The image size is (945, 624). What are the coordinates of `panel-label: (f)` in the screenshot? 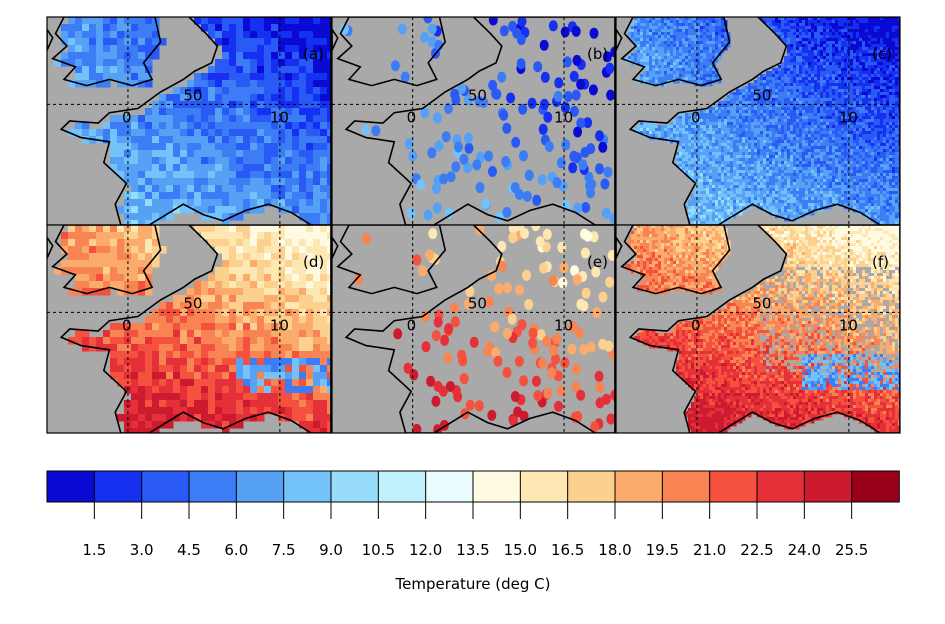 It's located at (880, 262).